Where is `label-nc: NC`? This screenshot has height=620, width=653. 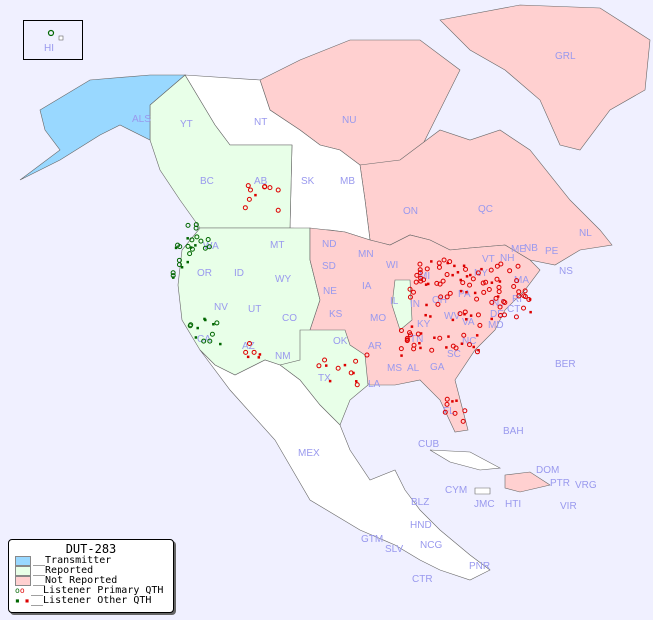
label-nc: NC is located at coordinates (469, 341).